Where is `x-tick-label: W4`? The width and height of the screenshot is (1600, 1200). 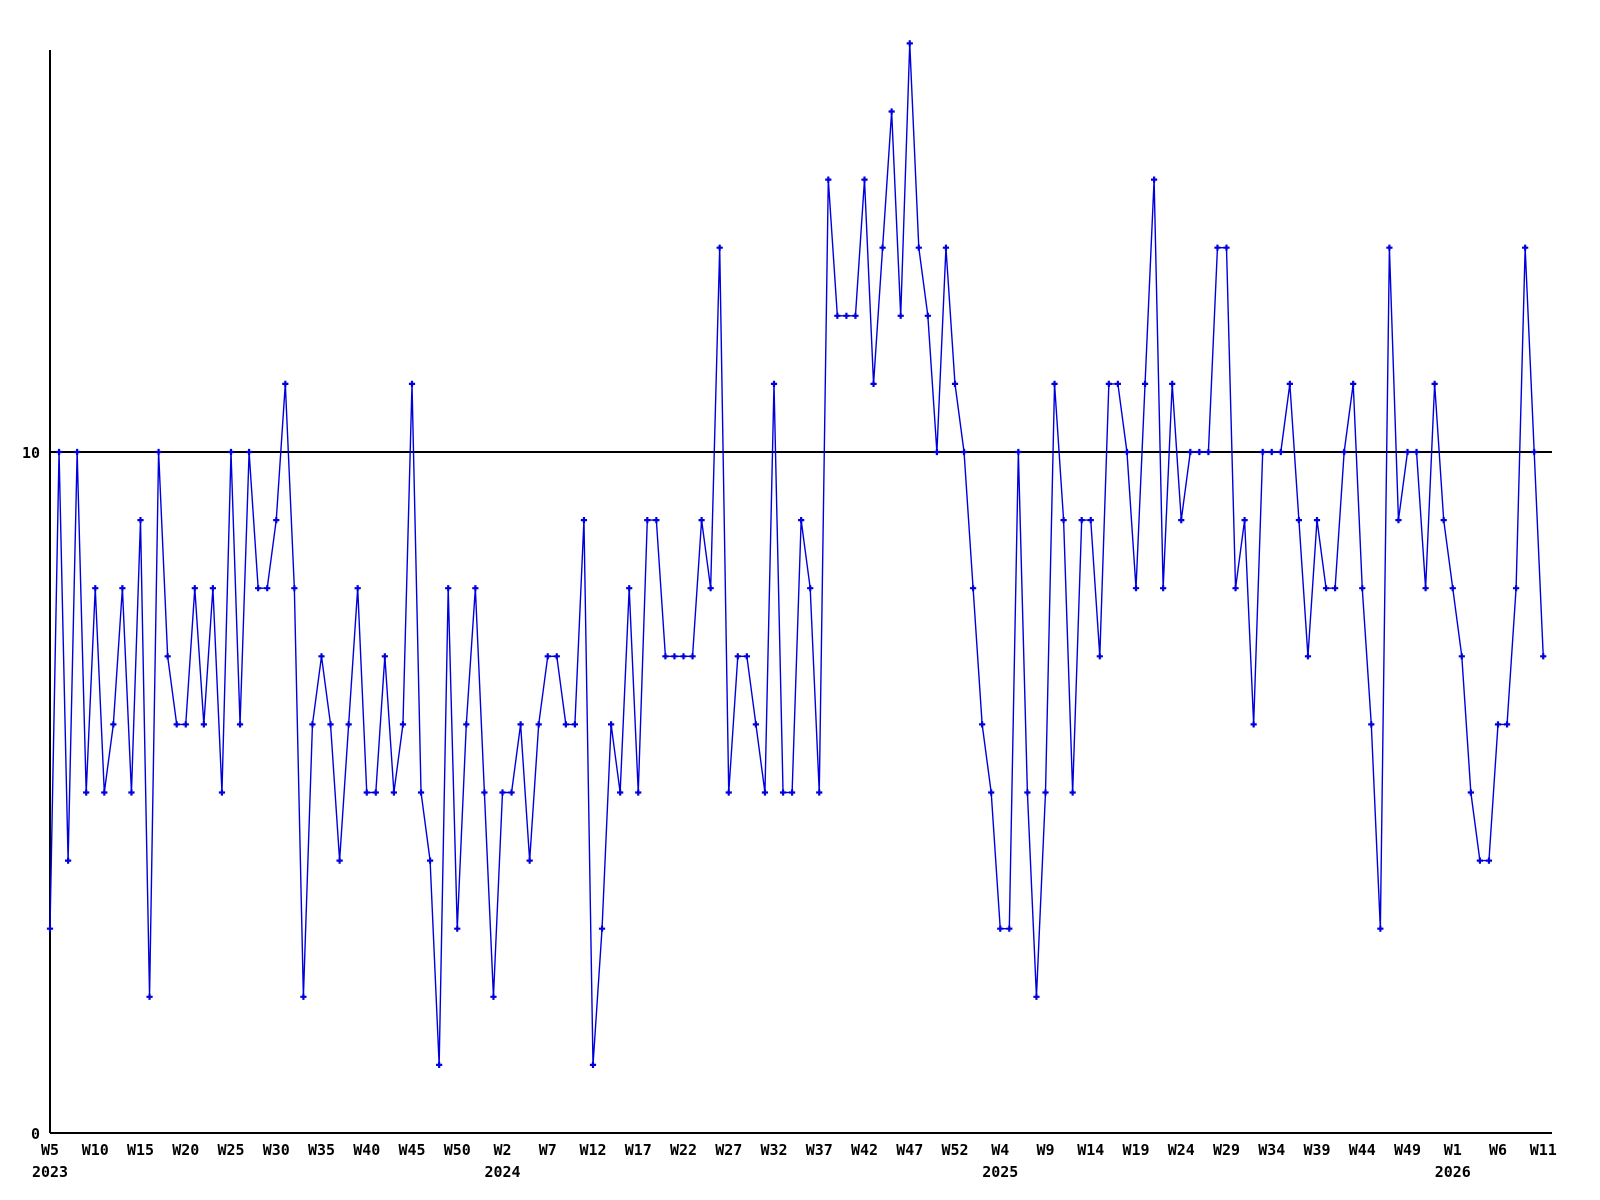
x-tick-label: W4 is located at coordinates (1000, 1150).